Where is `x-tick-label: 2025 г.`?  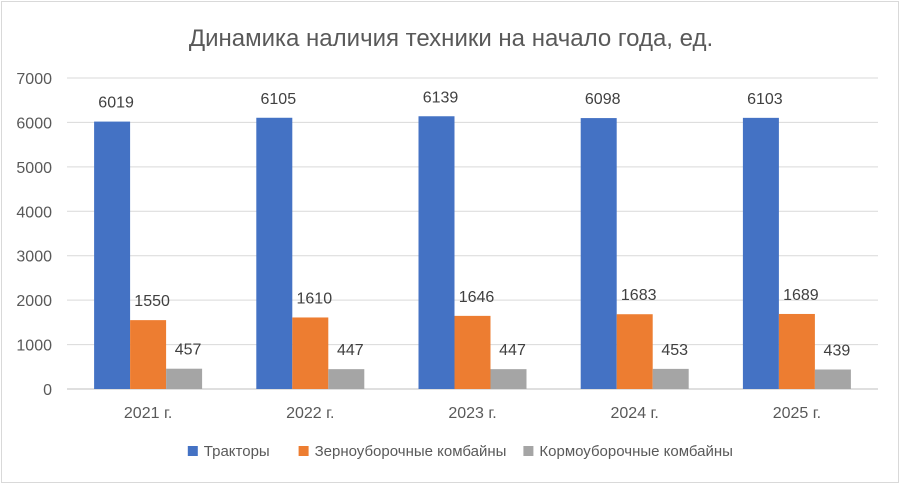 x-tick-label: 2025 г. is located at coordinates (797, 413).